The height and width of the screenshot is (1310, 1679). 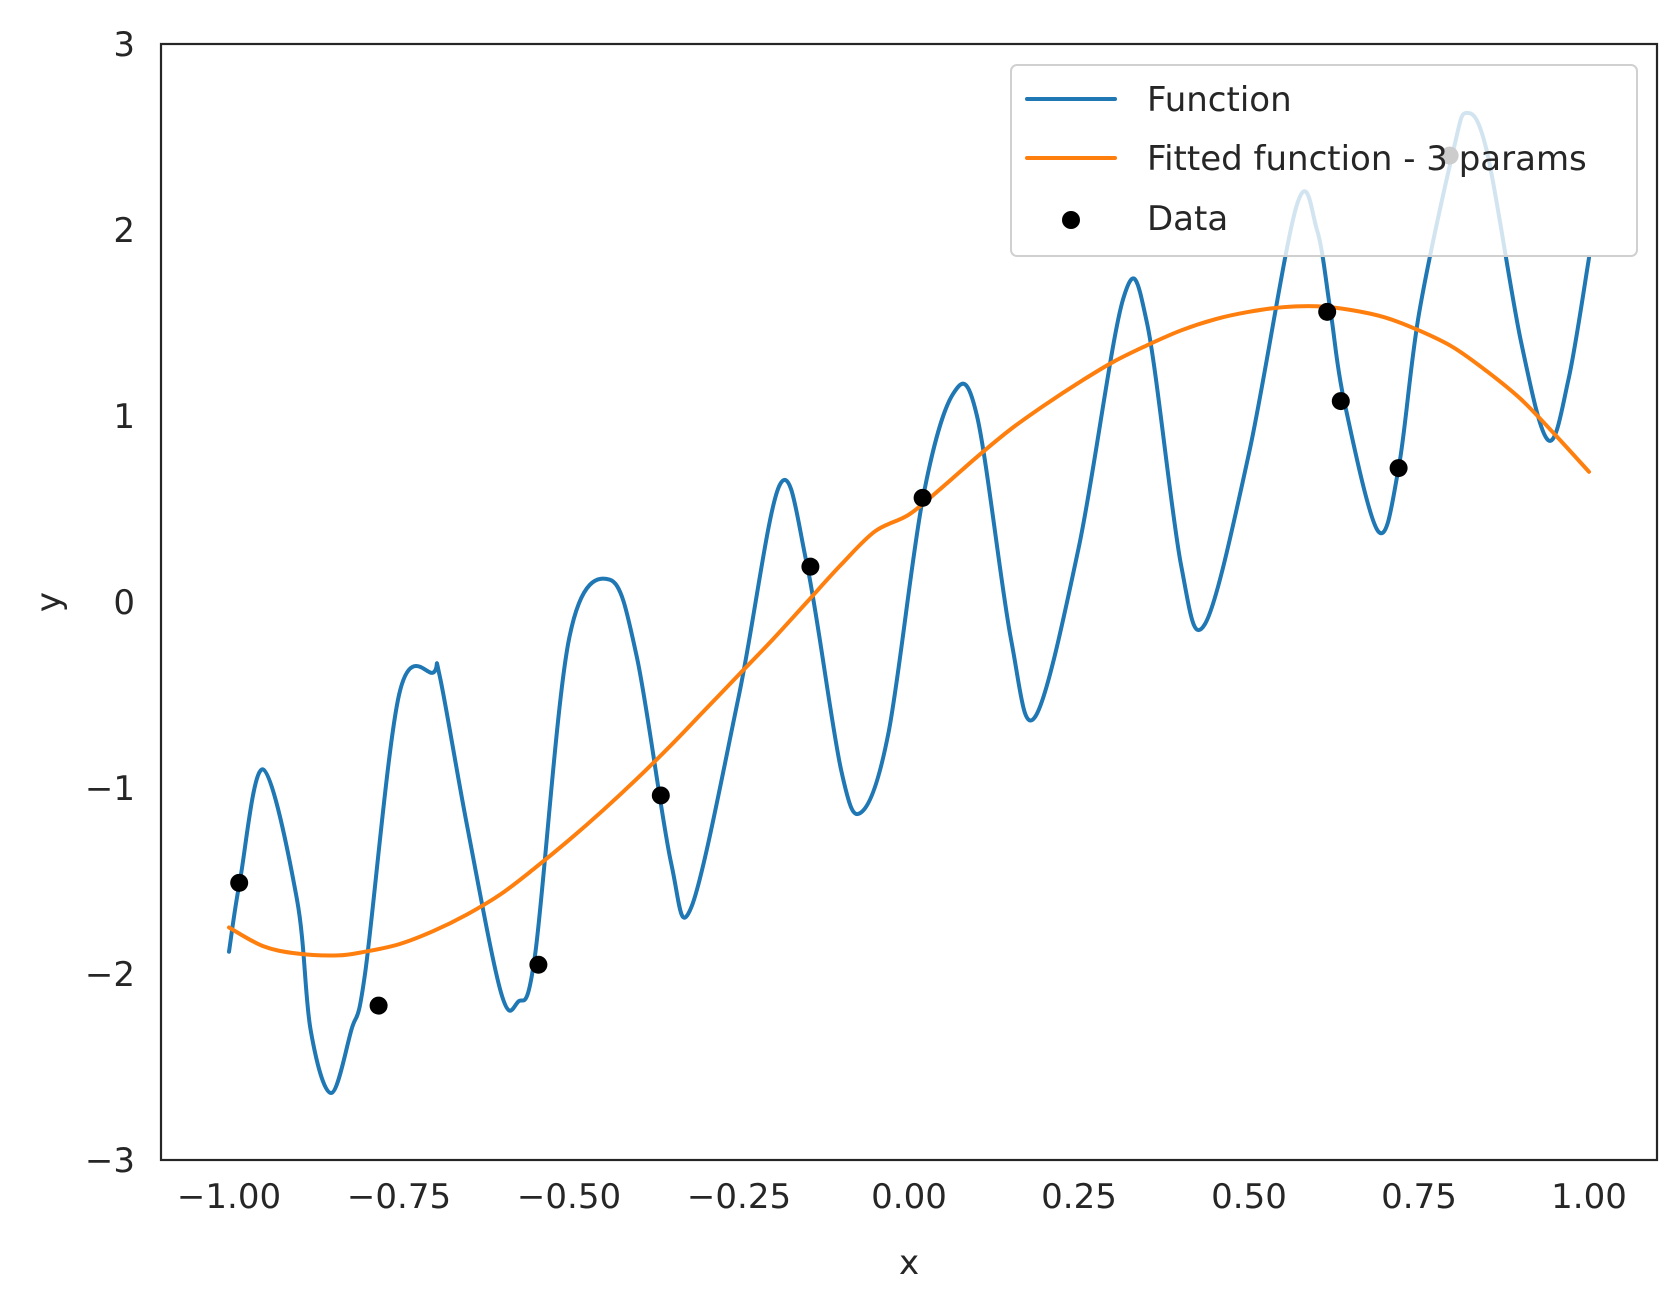 I want to click on y-axis-label: y, so click(x=49, y=602).